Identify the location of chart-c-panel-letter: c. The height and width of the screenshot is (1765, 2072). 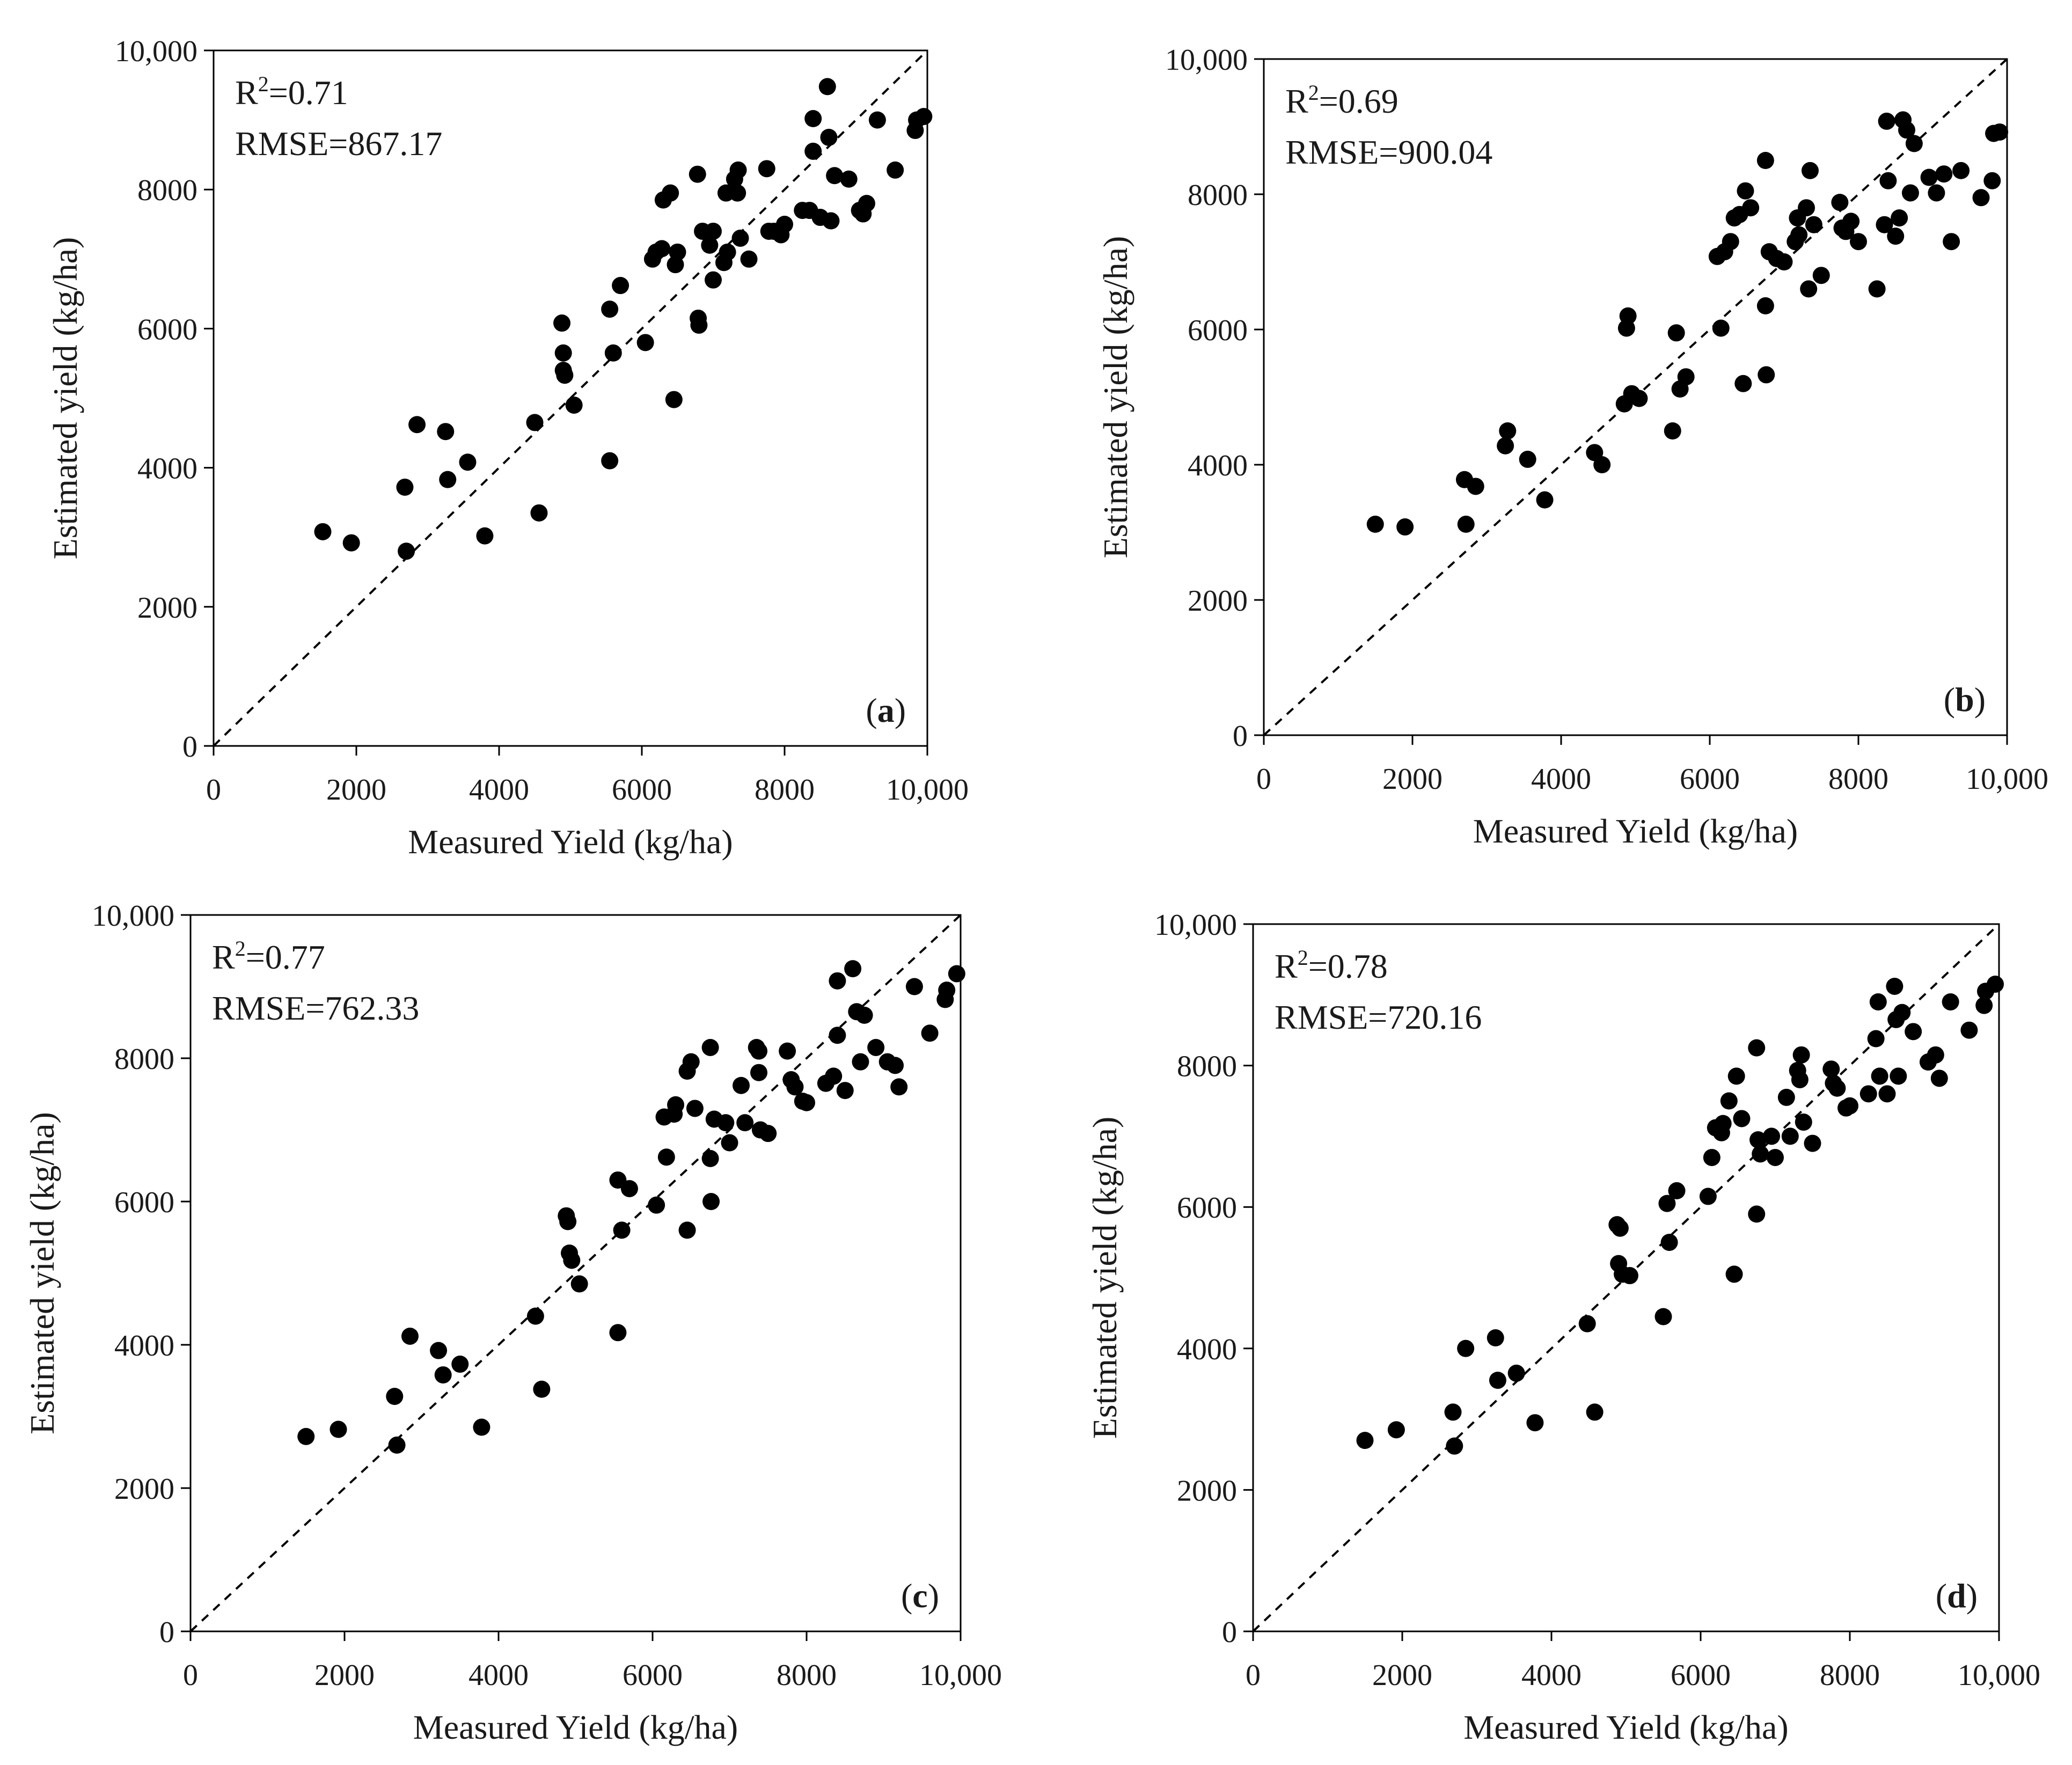
(919, 1596).